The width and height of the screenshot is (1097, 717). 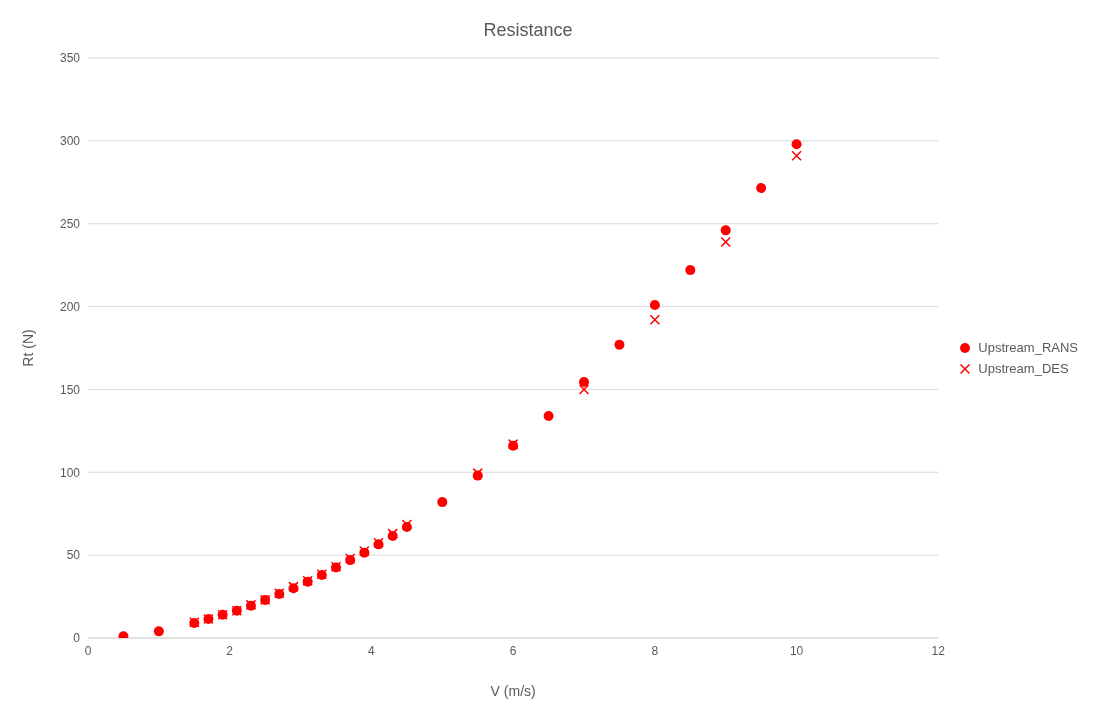 What do you see at coordinates (655, 650) in the screenshot?
I see `x-tick-label: 8` at bounding box center [655, 650].